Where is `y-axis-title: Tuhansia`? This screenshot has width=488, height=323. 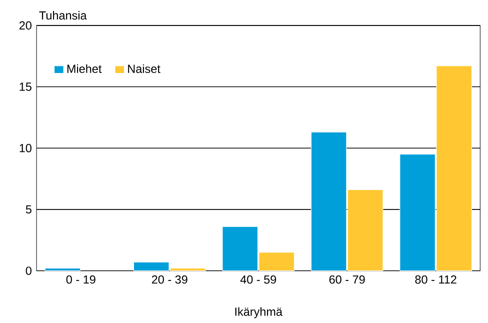 y-axis-title: Tuhansia is located at coordinates (63, 15).